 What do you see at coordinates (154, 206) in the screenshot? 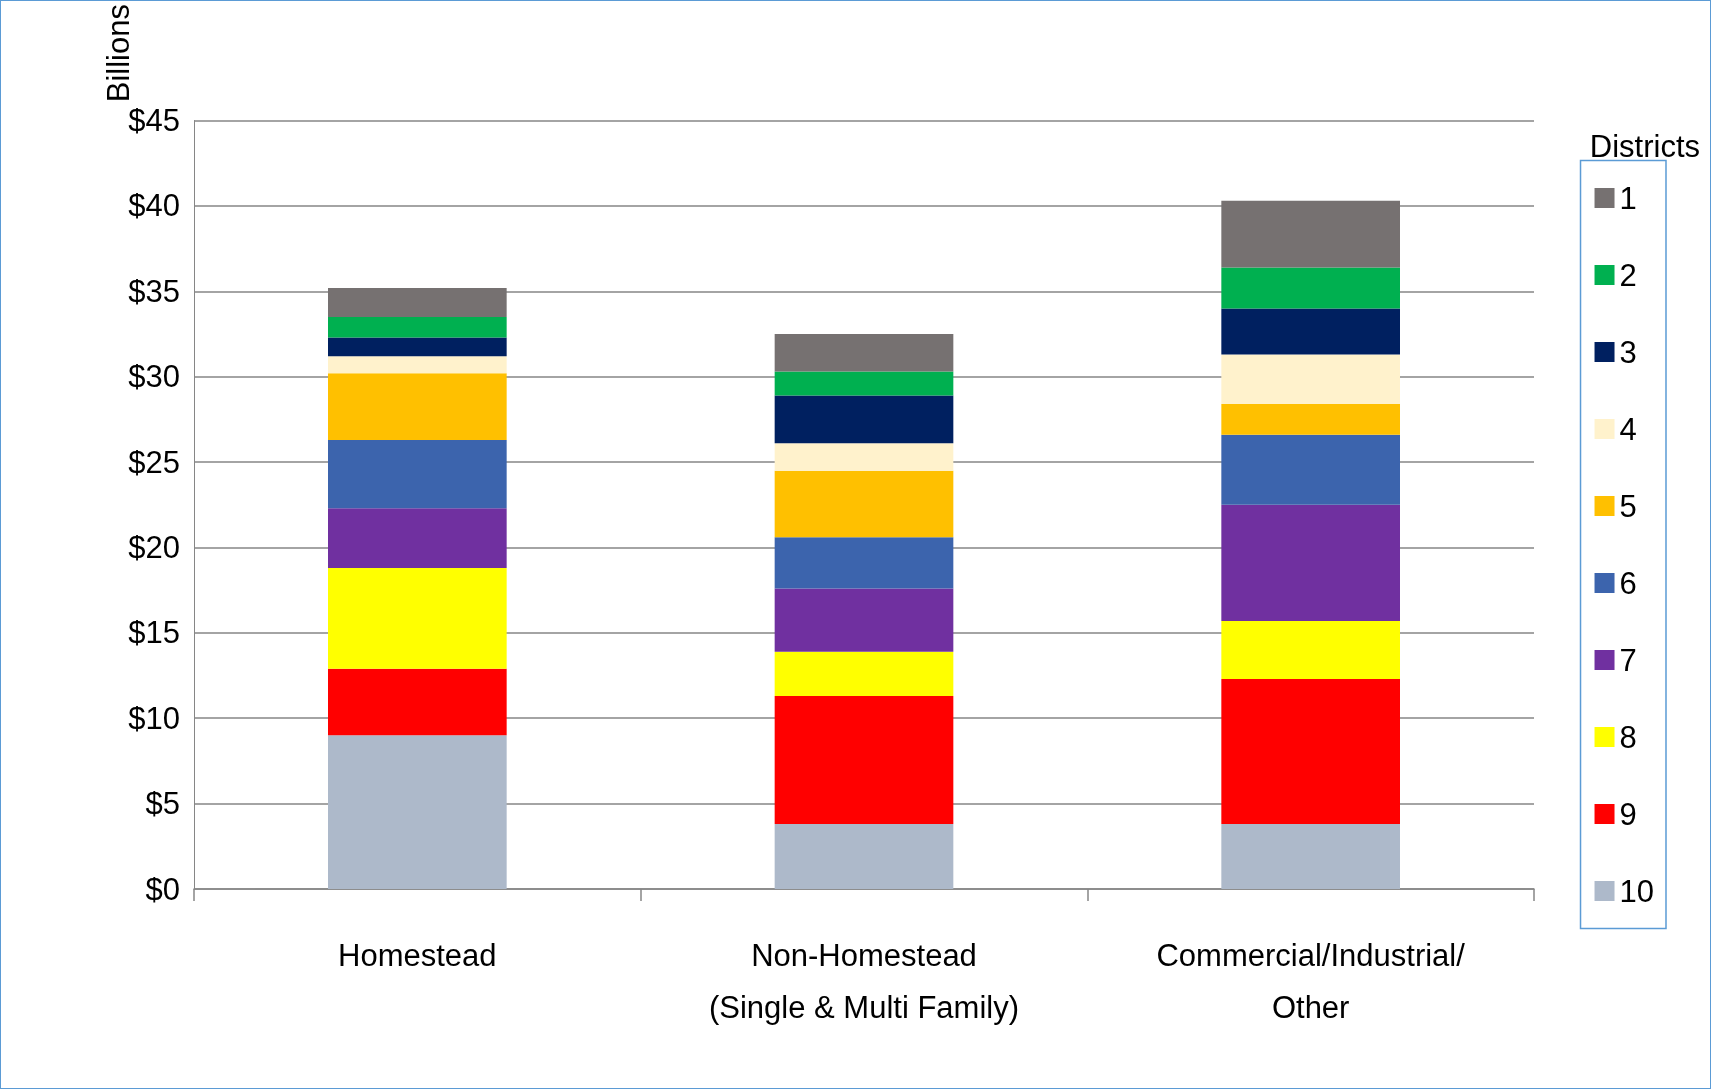
I see `y-tick-label: $40` at bounding box center [154, 206].